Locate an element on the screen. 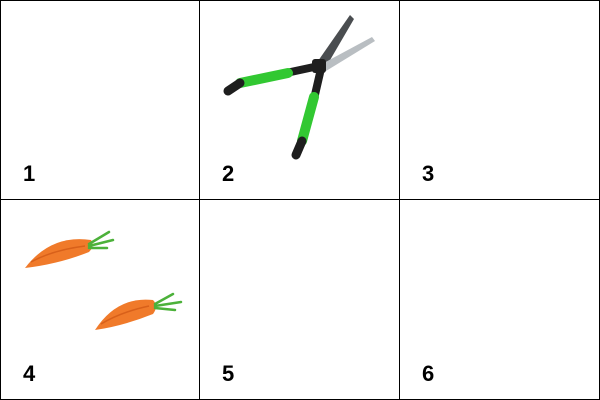 The image size is (600, 400). cell-number: 3 is located at coordinates (428, 173).